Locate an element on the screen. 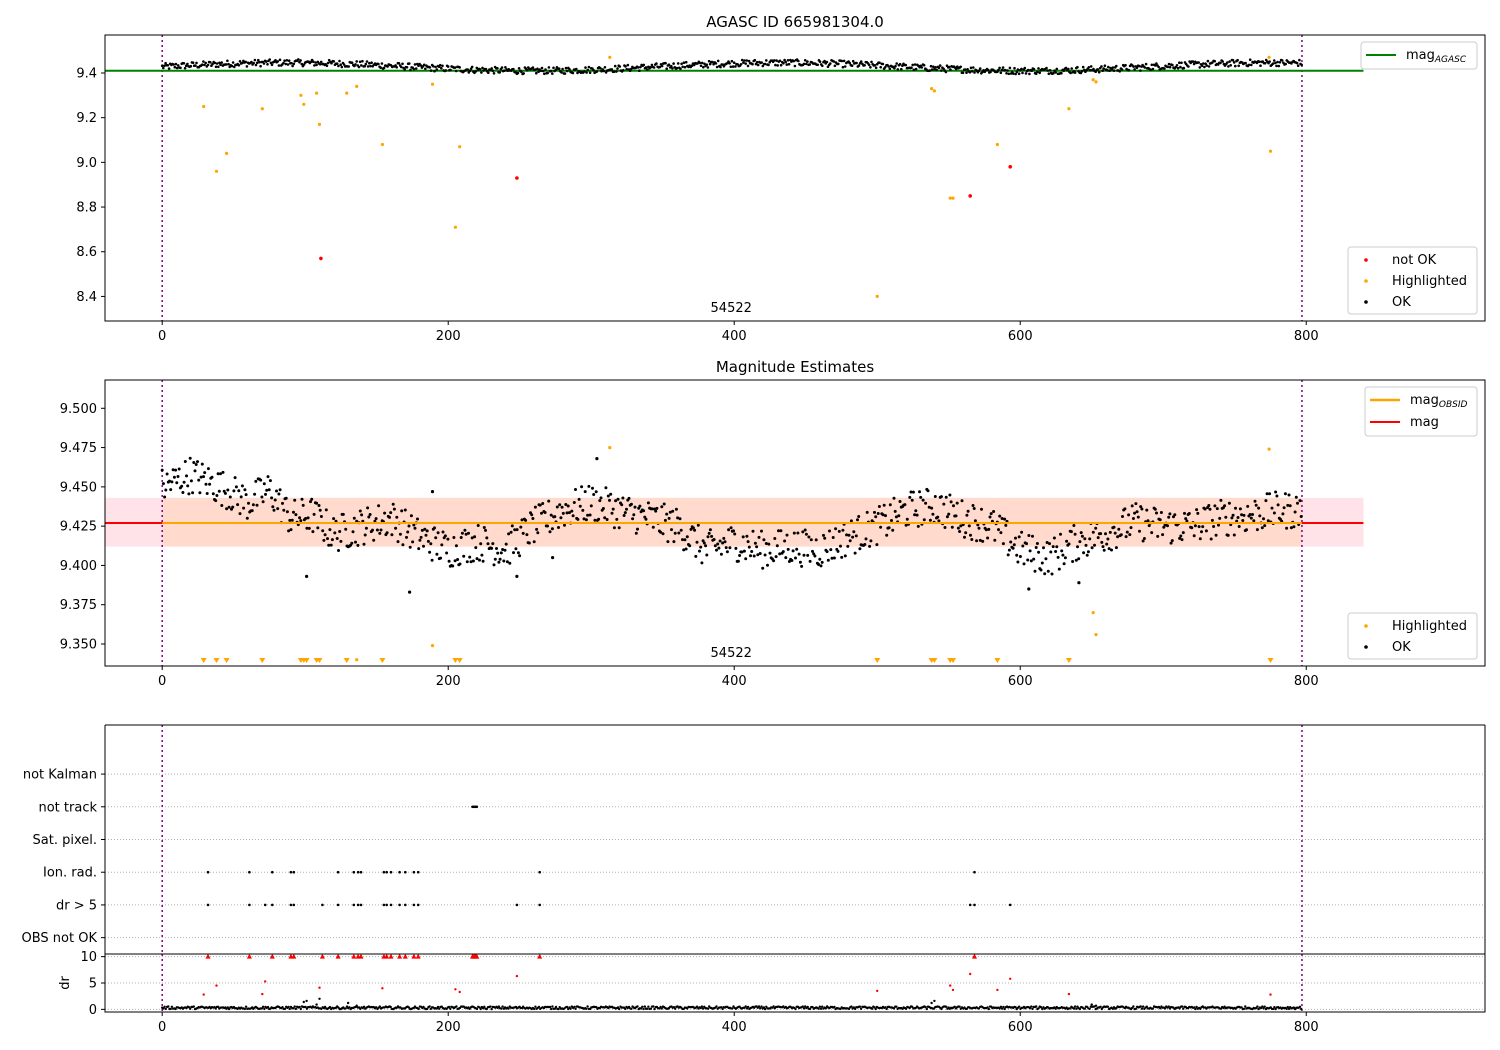 The image size is (1500, 1050). flag-label: dr > 5 is located at coordinates (76, 905).